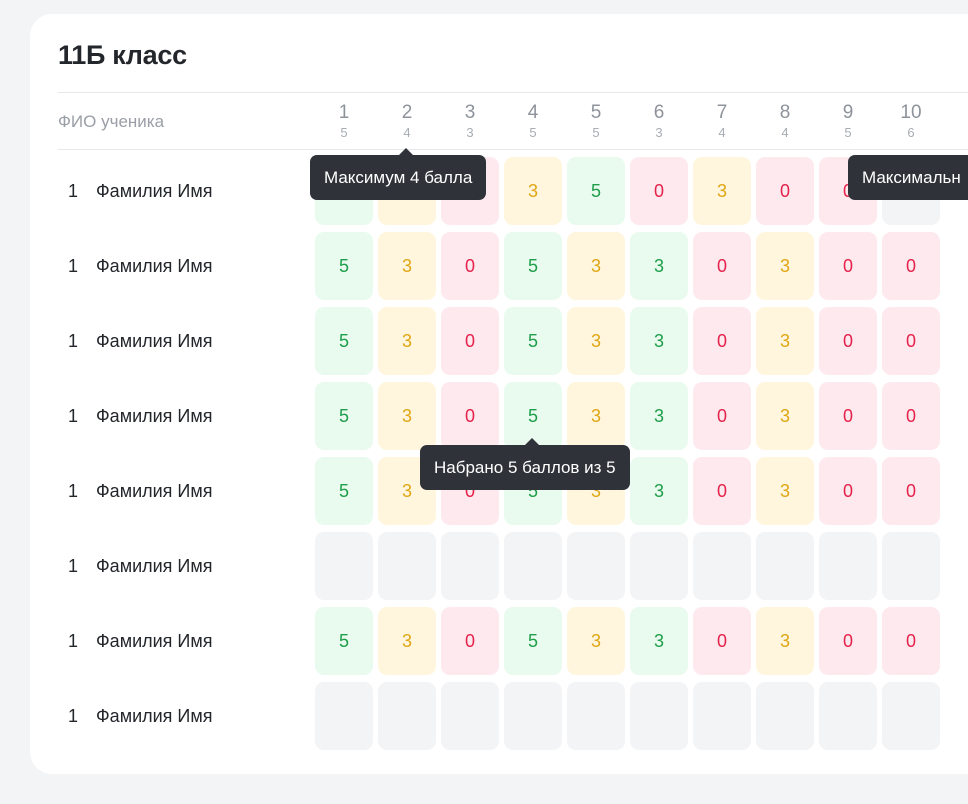 The width and height of the screenshot is (968, 804). I want to click on task-number: 4, so click(533, 112).